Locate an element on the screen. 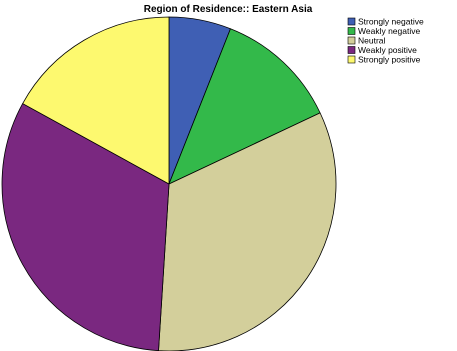 The height and width of the screenshot is (351, 457). chart-title: Region of Residence:: Eastern Asia is located at coordinates (228, 9).